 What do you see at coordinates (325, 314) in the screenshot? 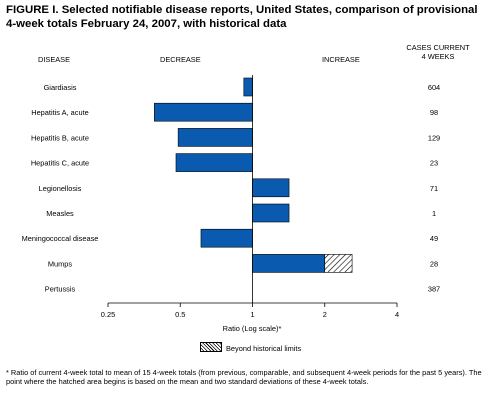
I see `x-tick-label: 2` at bounding box center [325, 314].